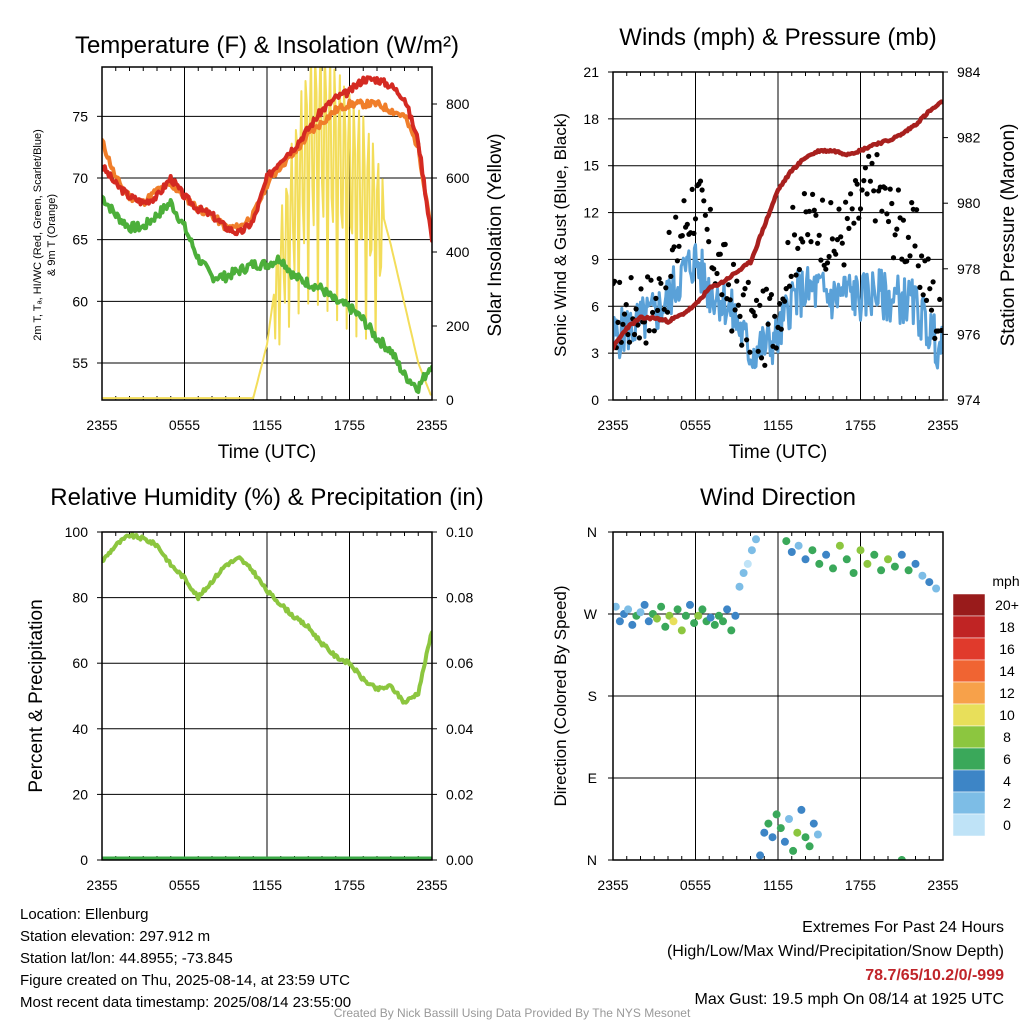  What do you see at coordinates (1008, 235) in the screenshot?
I see `wind-ylabel-right: Station Pressure (Maroon)` at bounding box center [1008, 235].